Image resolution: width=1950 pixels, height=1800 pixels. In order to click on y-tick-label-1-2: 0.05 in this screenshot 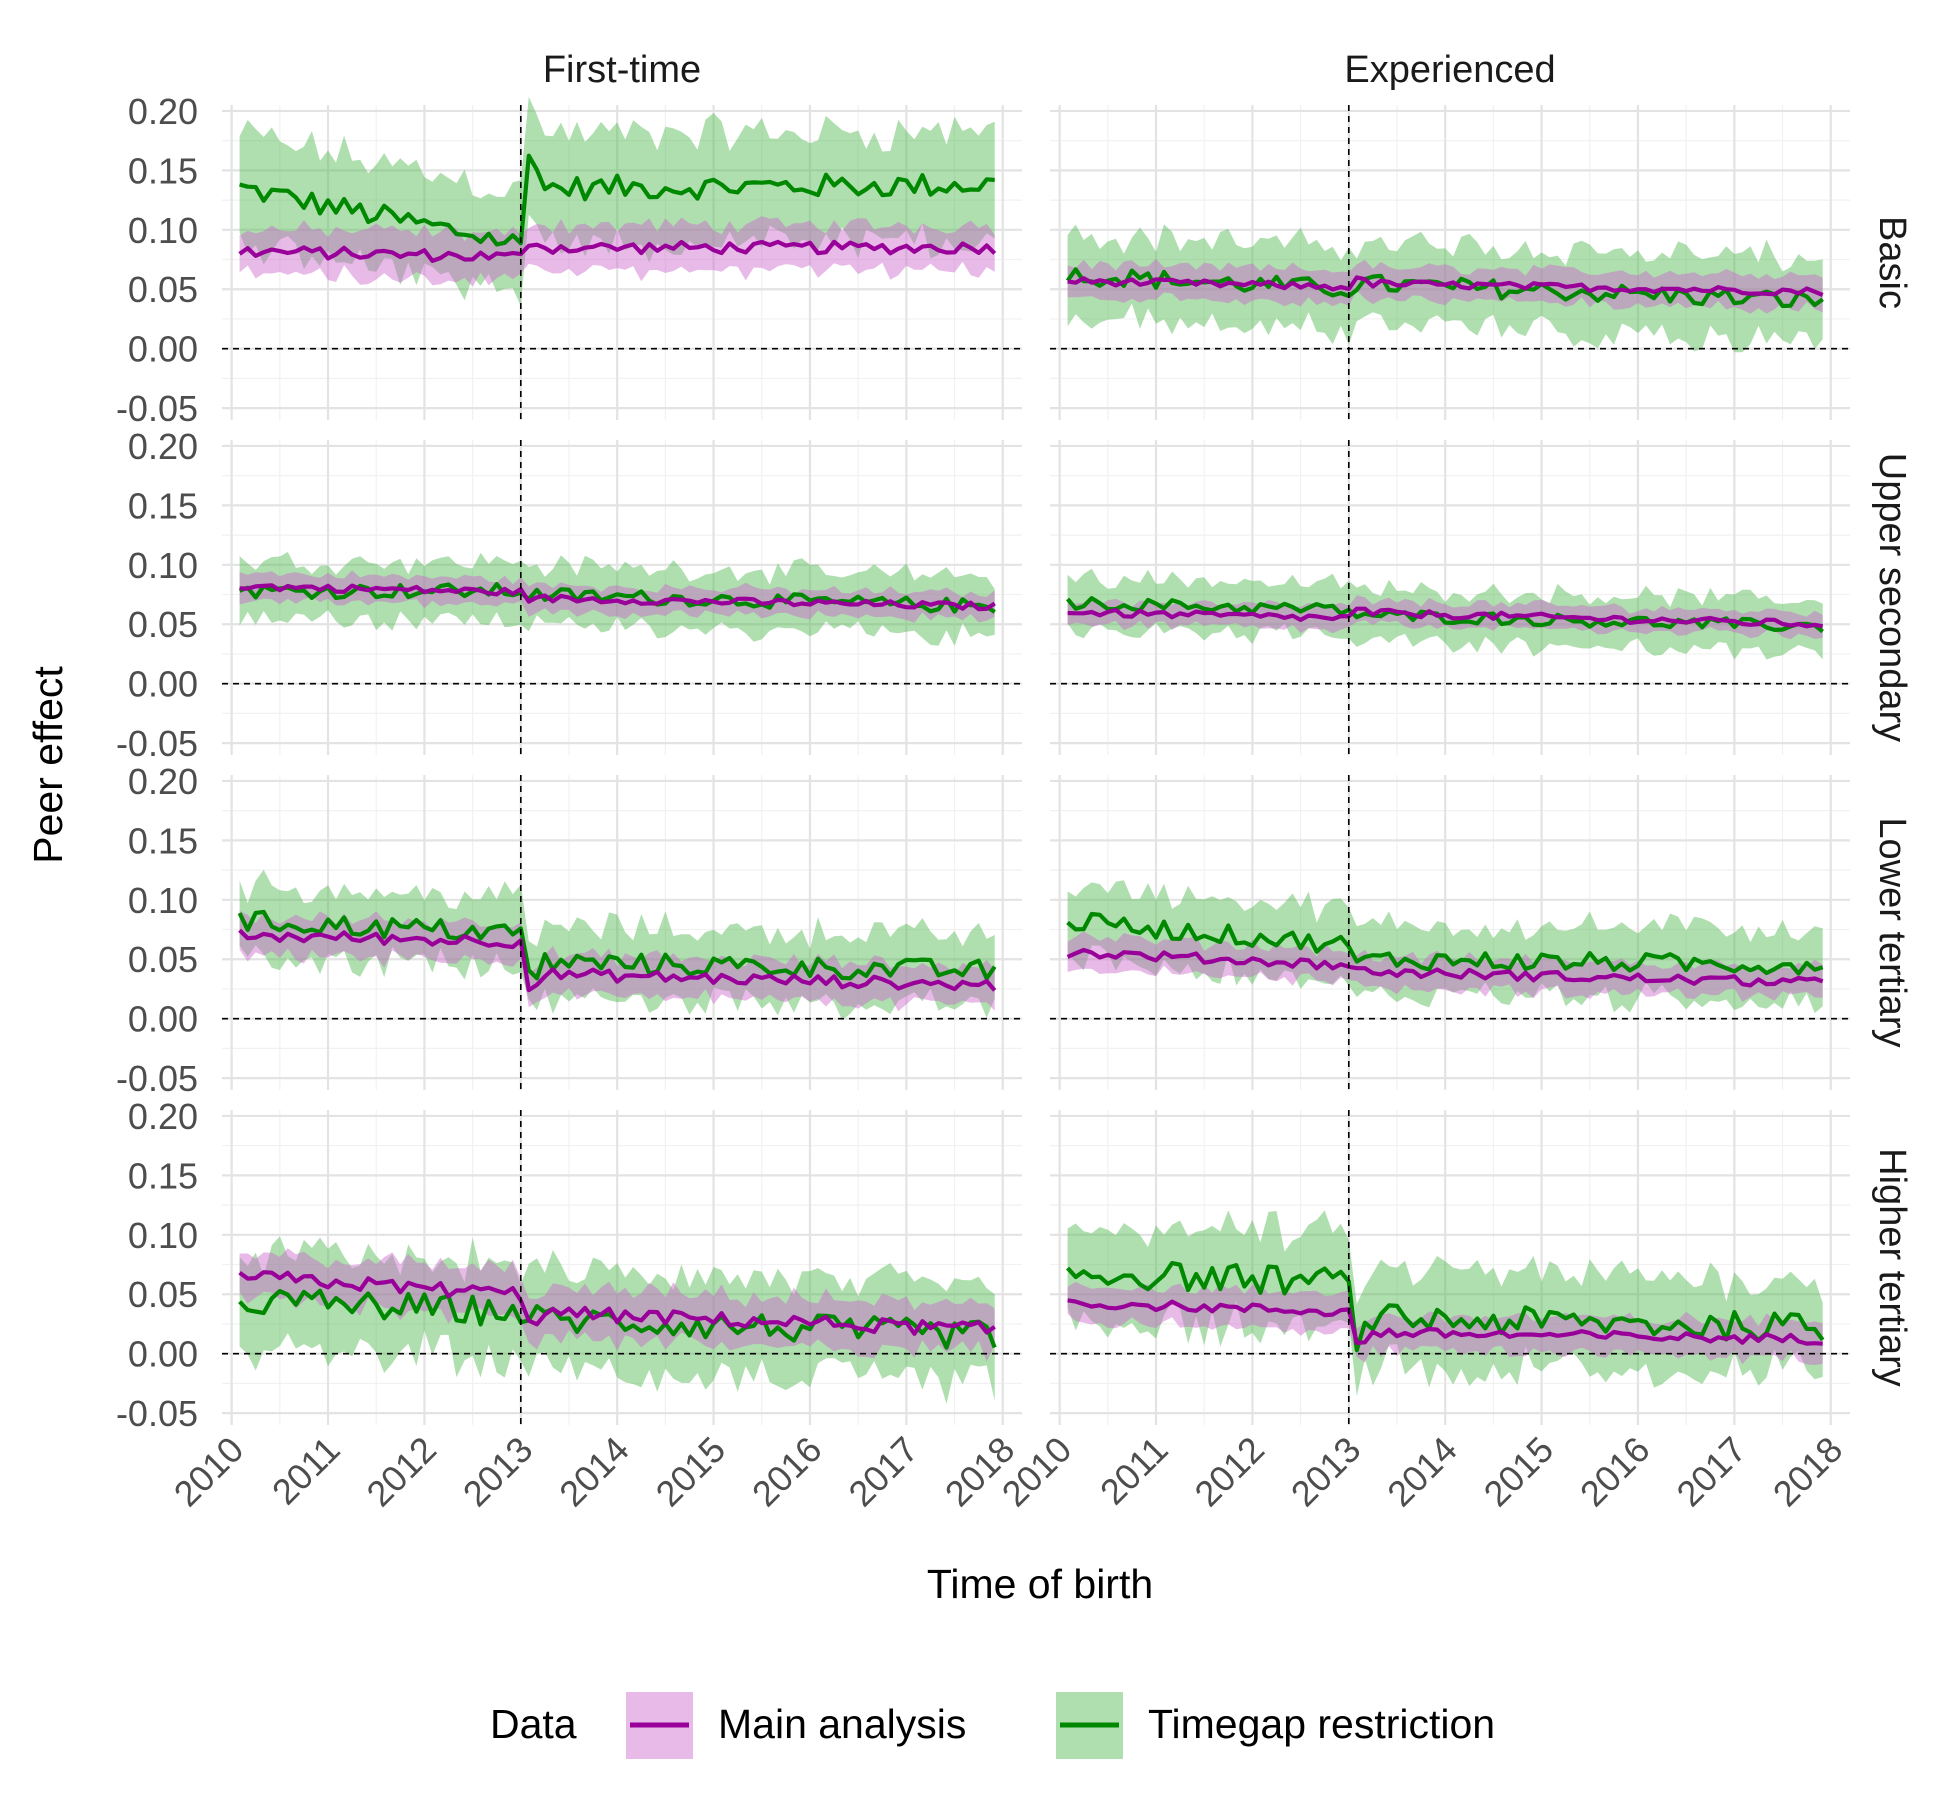, I will do `click(163, 624)`.